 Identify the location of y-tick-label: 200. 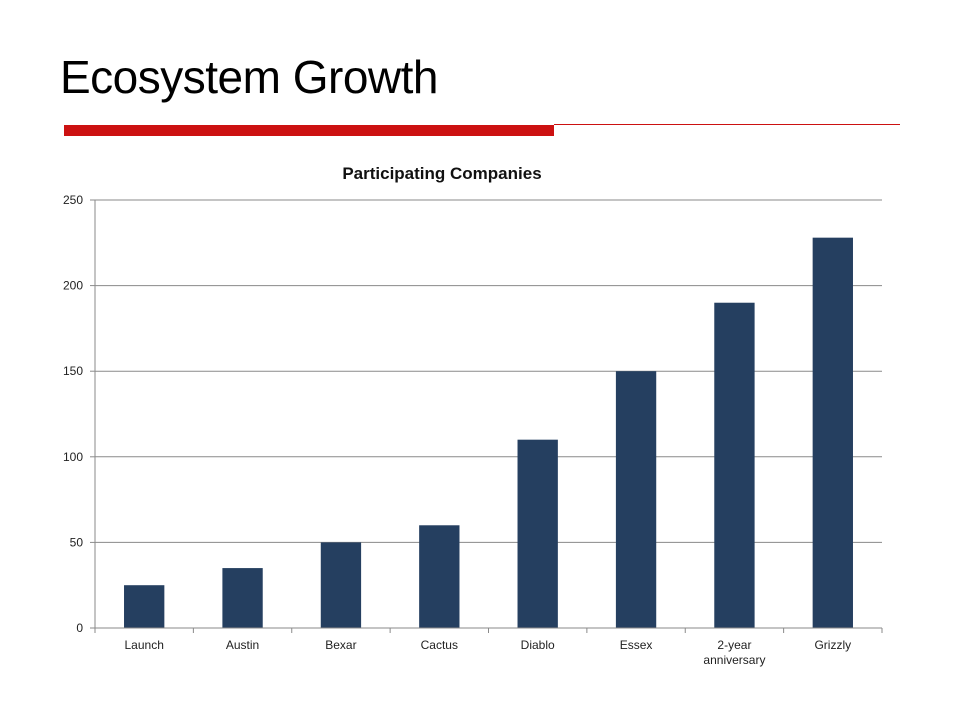
(73, 286).